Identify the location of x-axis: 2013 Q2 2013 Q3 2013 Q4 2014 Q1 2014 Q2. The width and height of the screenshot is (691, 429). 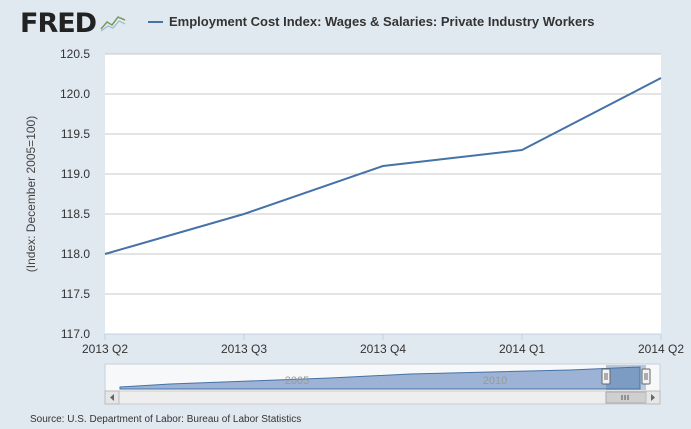
(383, 344).